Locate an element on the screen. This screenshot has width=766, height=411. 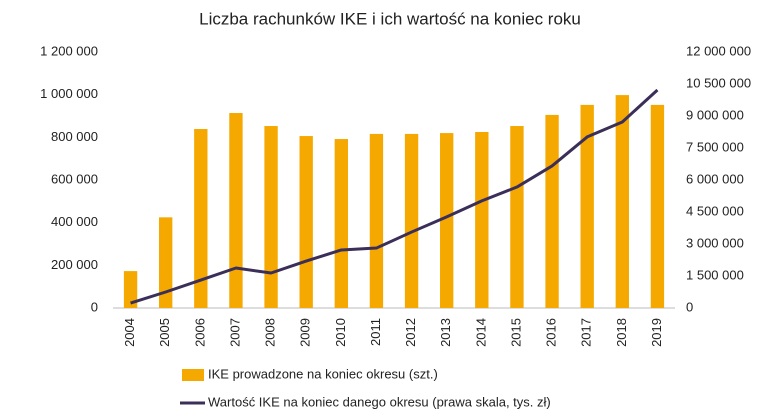
y-tick-label: 800 000 is located at coordinates (74, 136).